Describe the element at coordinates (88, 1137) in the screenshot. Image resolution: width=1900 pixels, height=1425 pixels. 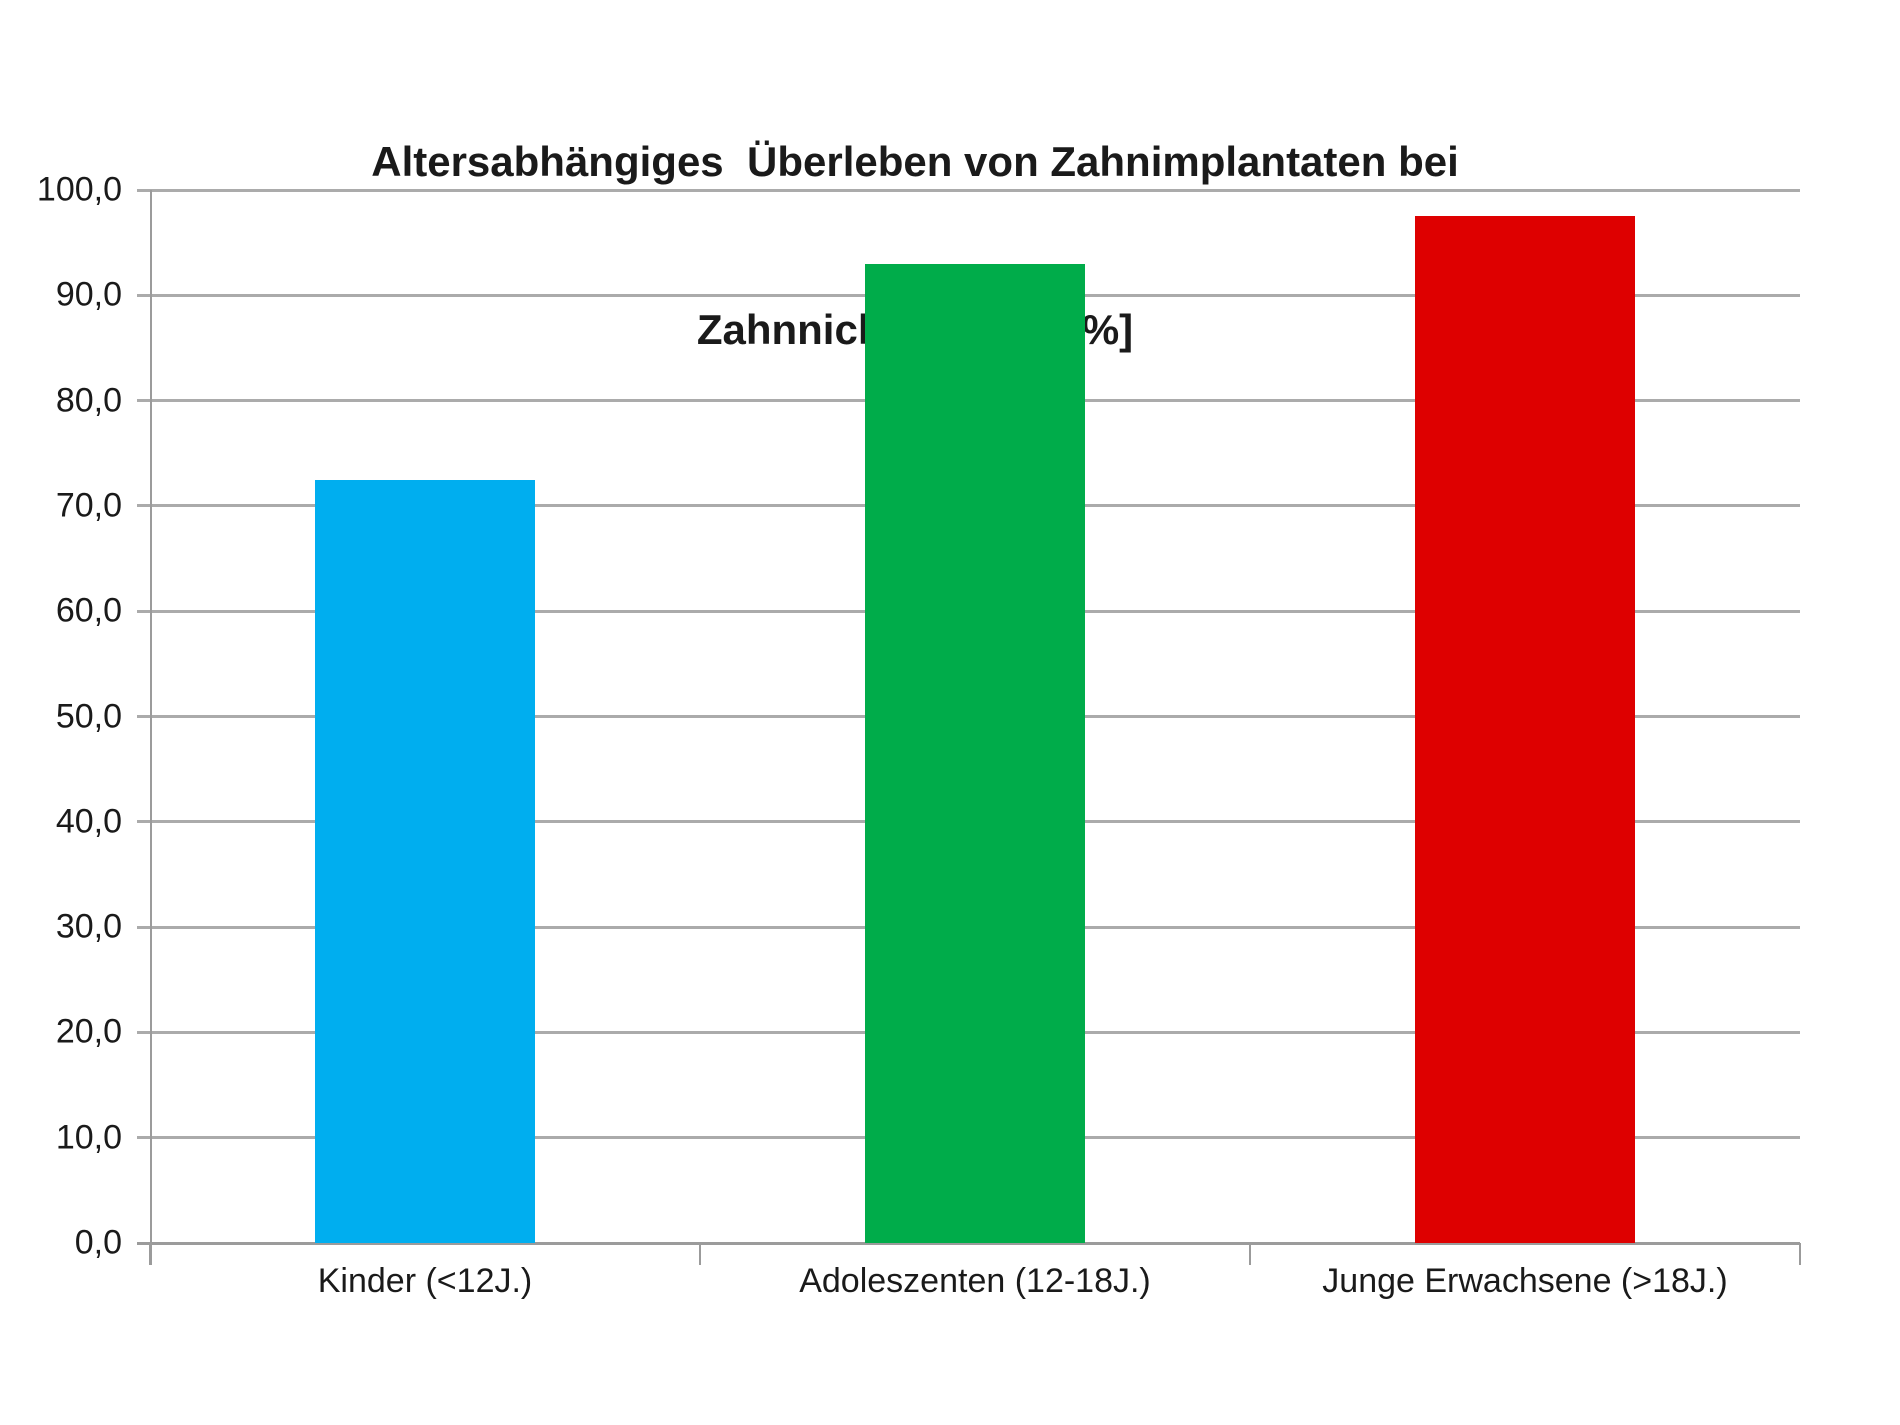
I see `y-tick-label-10,0: 10,0` at that location.